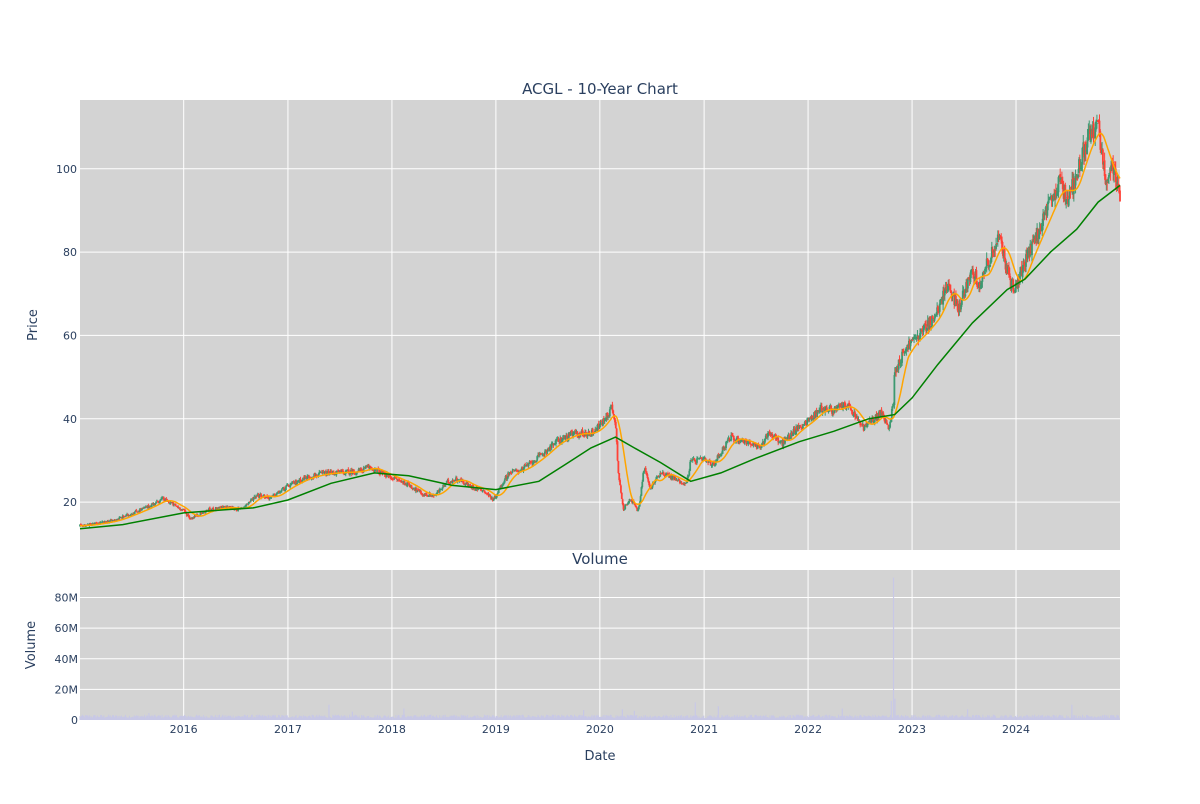  What do you see at coordinates (67, 628) in the screenshot?
I see `volume-tick-label: 60M` at bounding box center [67, 628].